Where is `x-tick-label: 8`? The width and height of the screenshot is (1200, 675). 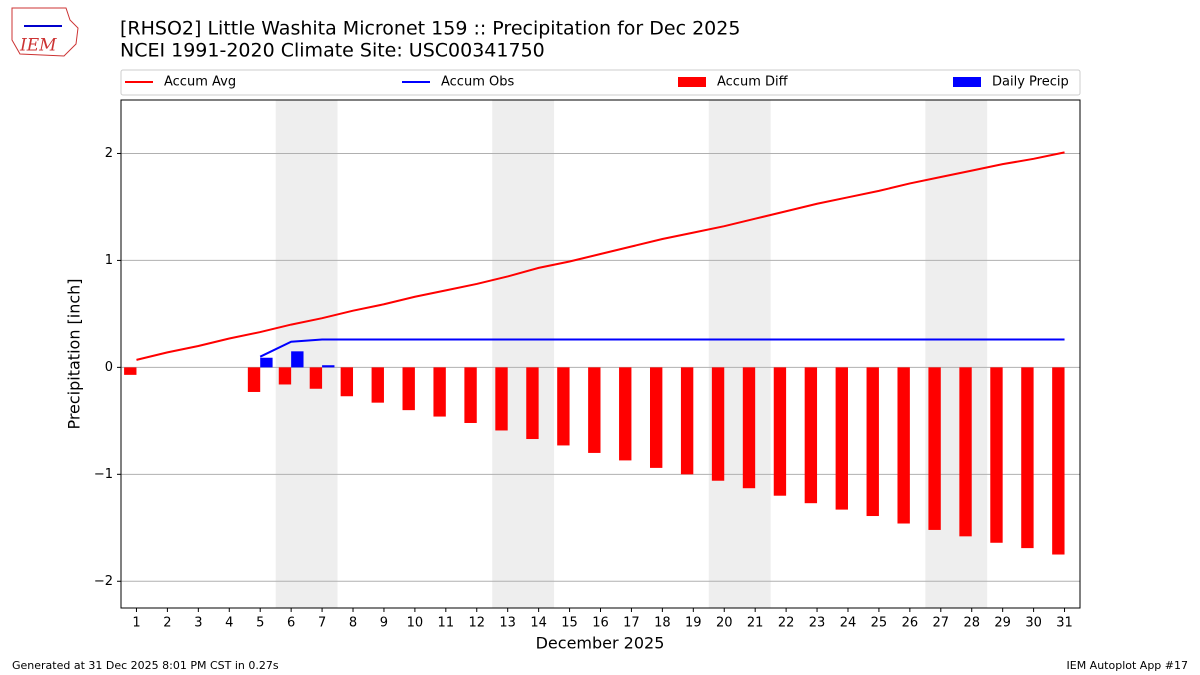
x-tick-label: 8 is located at coordinates (353, 623).